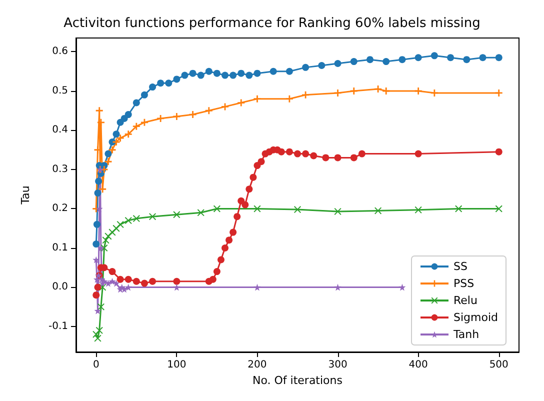  I want to click on x-tick-label: 300, so click(338, 365).